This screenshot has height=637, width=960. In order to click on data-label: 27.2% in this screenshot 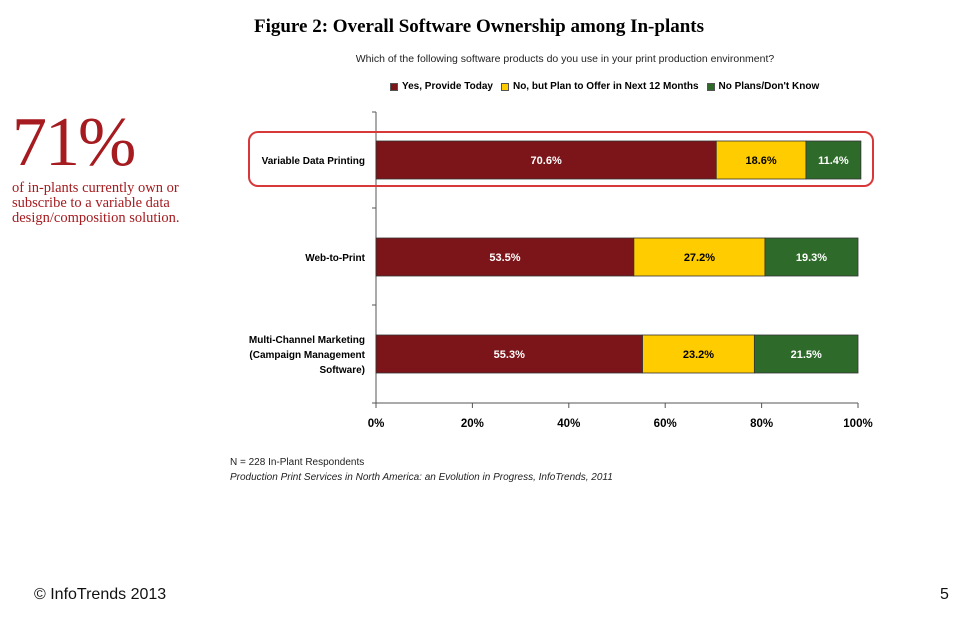, I will do `click(699, 258)`.